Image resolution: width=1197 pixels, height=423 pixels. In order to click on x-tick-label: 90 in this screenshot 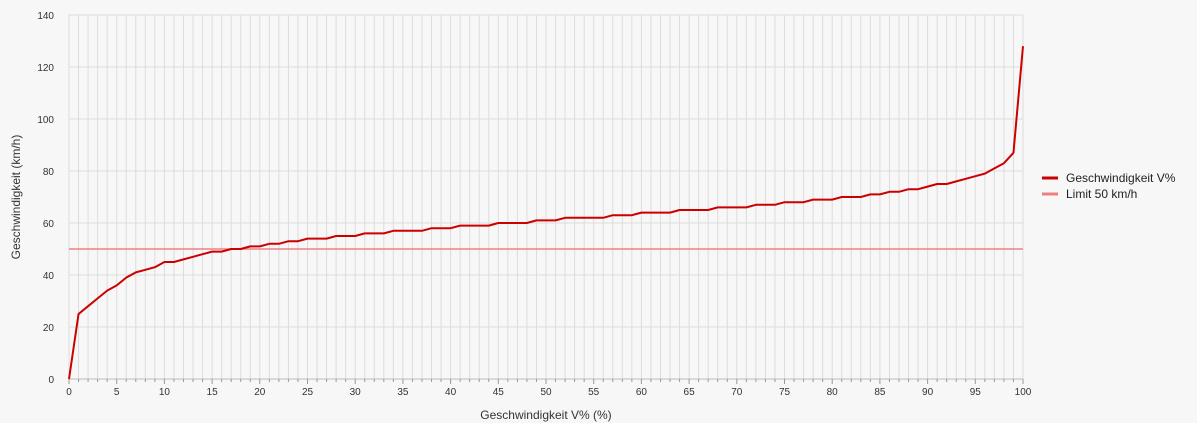, I will do `click(928, 392)`.